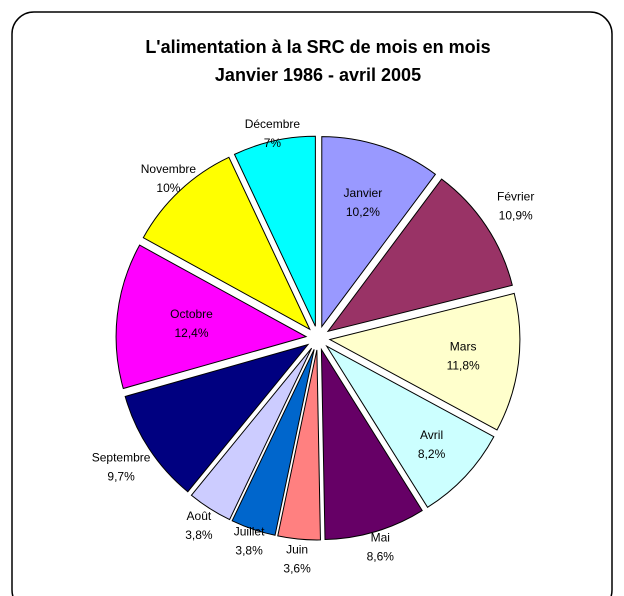 The width and height of the screenshot is (624, 596). Describe the element at coordinates (380, 538) in the screenshot. I see `slice-label: Mai` at that location.